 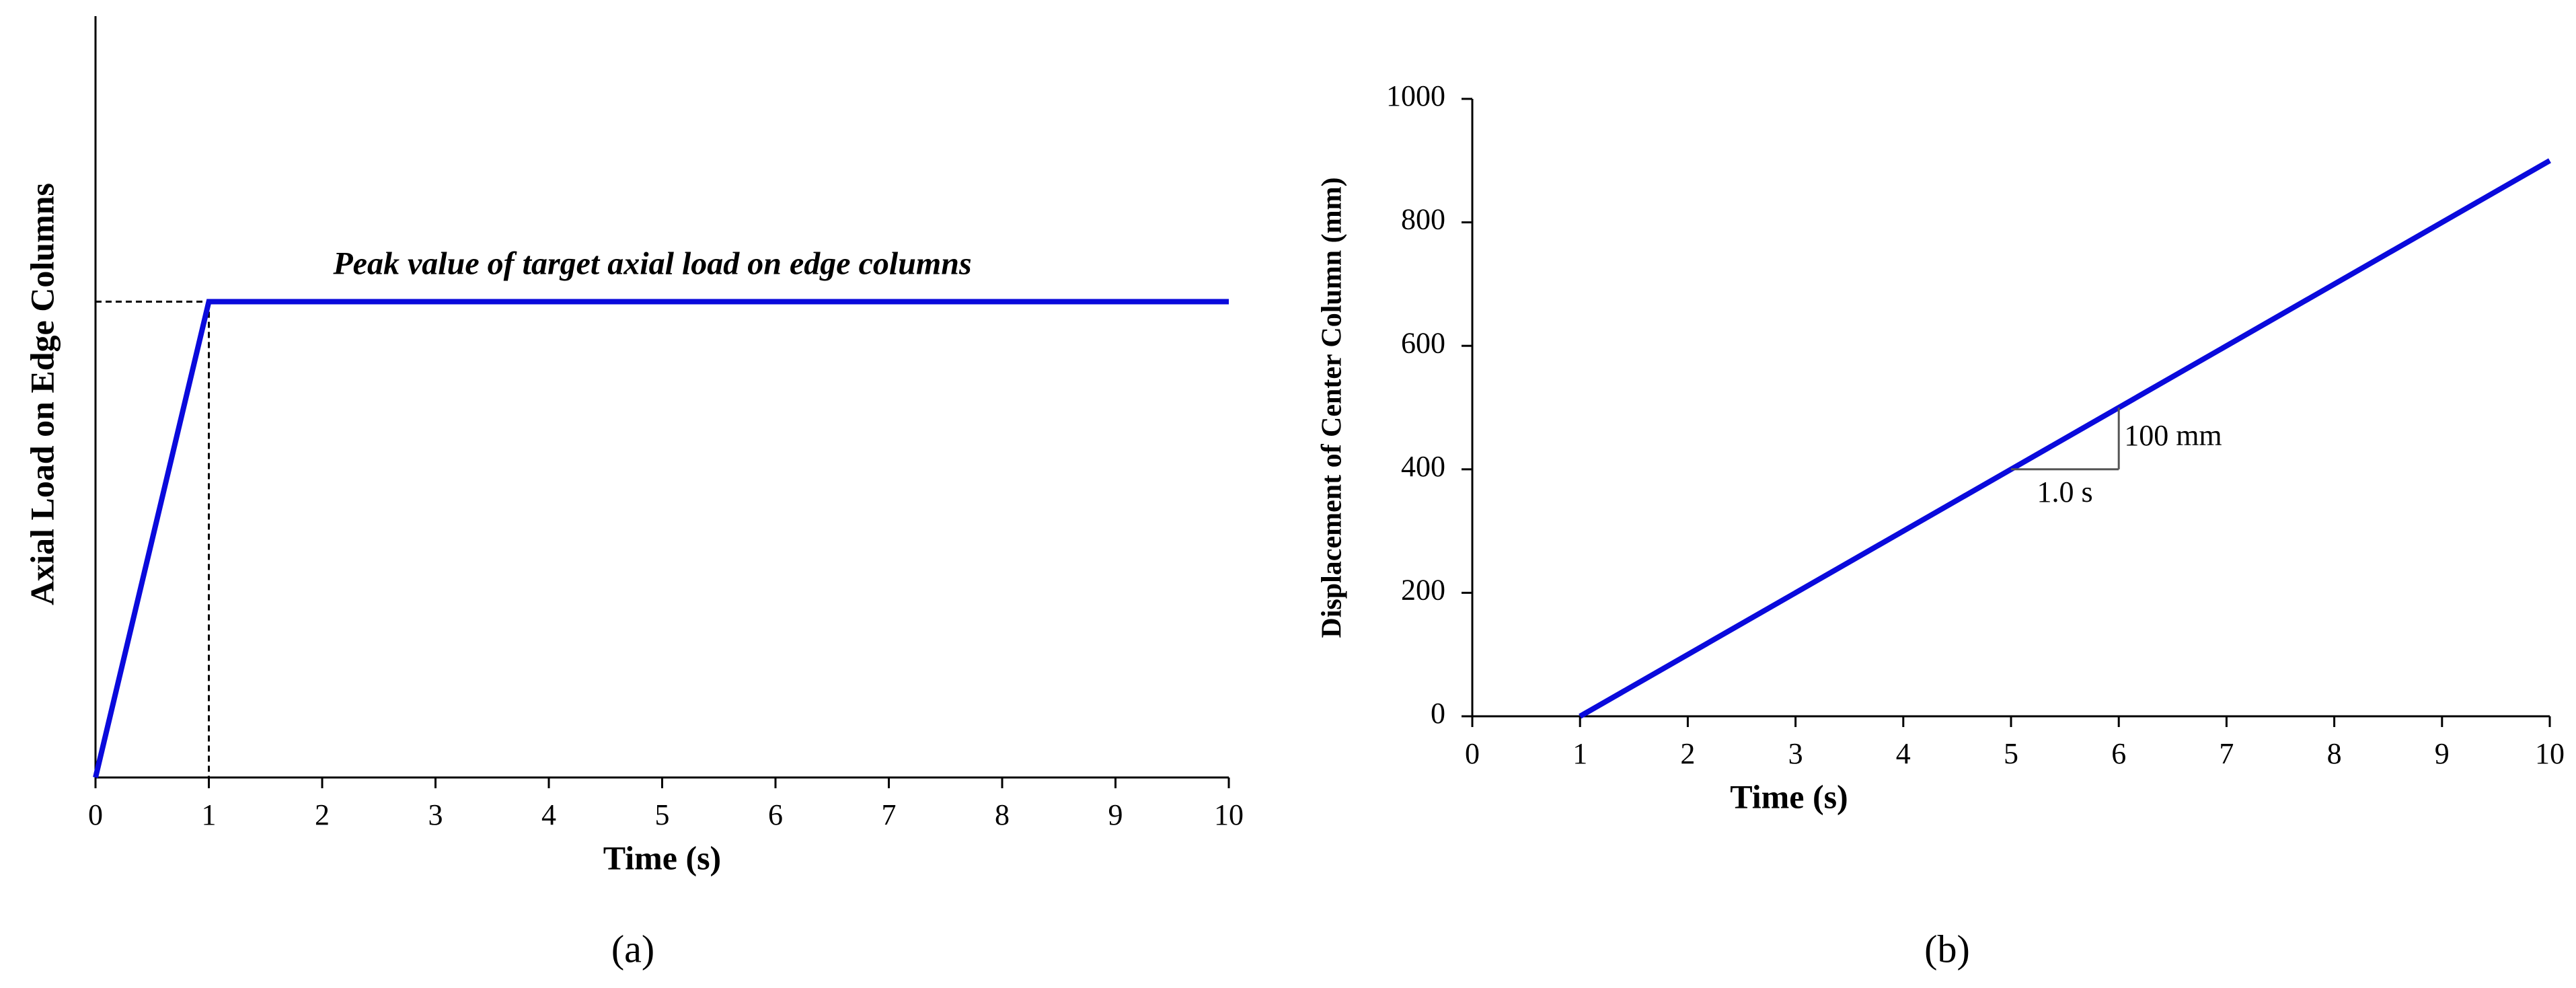 I want to click on y-tick-label: 200, so click(x=1423, y=590).